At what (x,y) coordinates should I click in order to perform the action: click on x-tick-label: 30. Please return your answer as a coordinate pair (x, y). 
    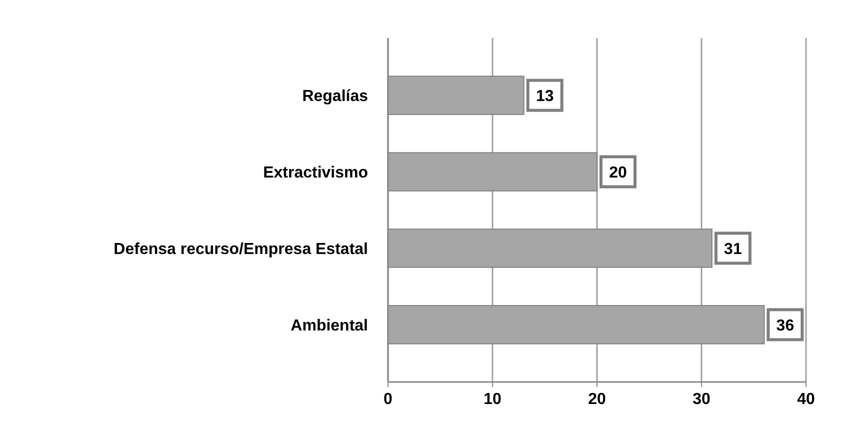
    Looking at the image, I should click on (701, 399).